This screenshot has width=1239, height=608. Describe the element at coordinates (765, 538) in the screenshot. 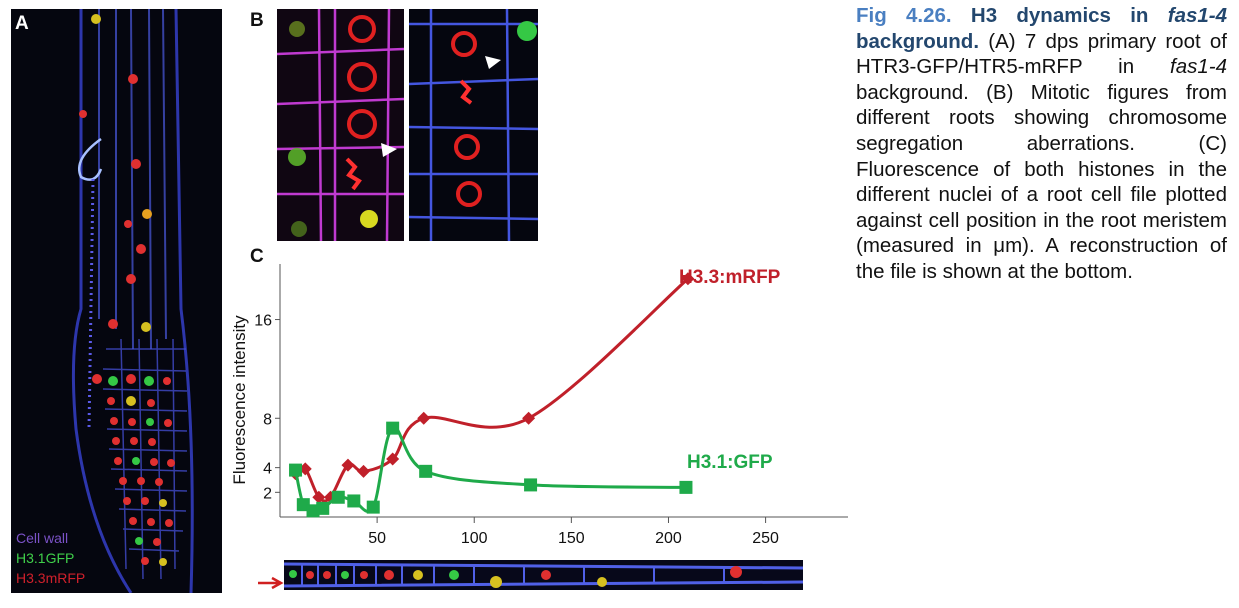

I see `x-tick-label: 250` at that location.